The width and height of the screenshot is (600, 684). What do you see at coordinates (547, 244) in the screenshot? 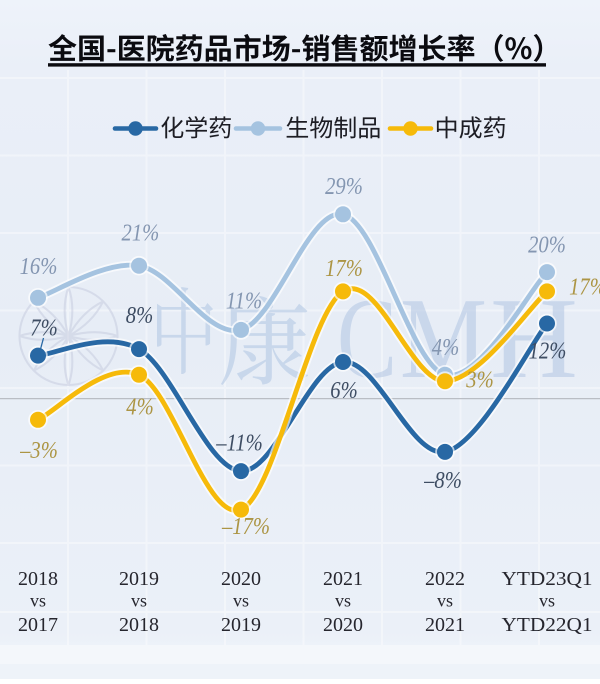
I see `svg-text: 20%` at bounding box center [547, 244].